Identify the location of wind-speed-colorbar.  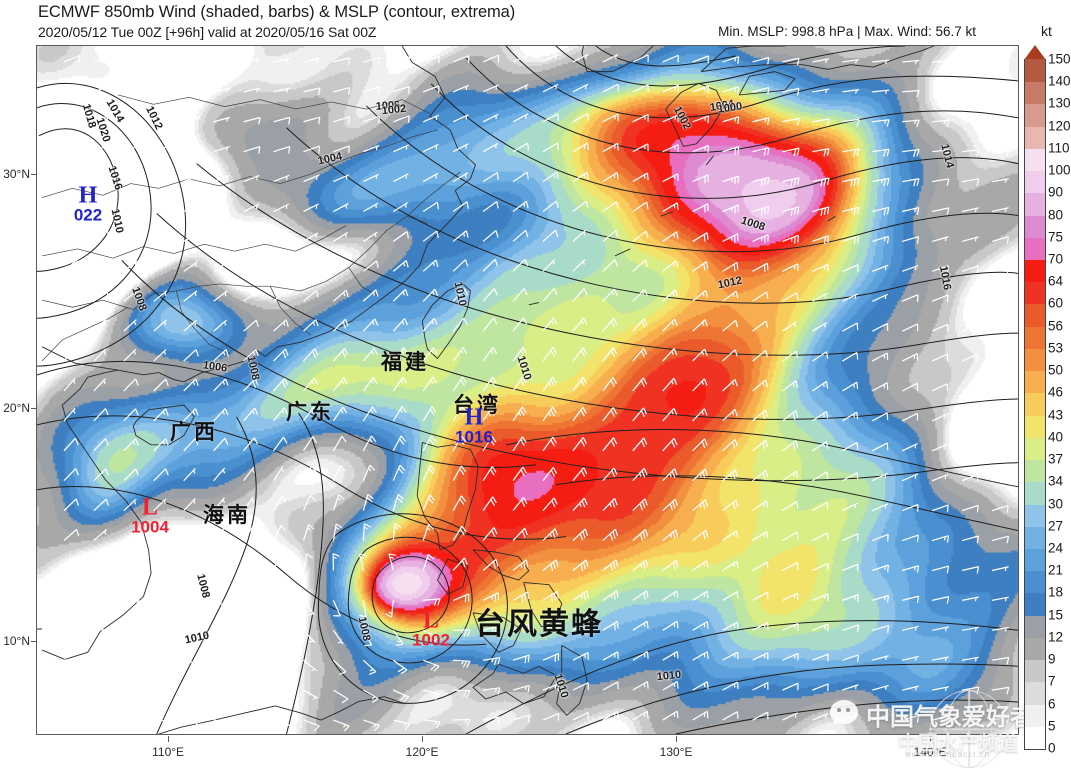
(1035, 397).